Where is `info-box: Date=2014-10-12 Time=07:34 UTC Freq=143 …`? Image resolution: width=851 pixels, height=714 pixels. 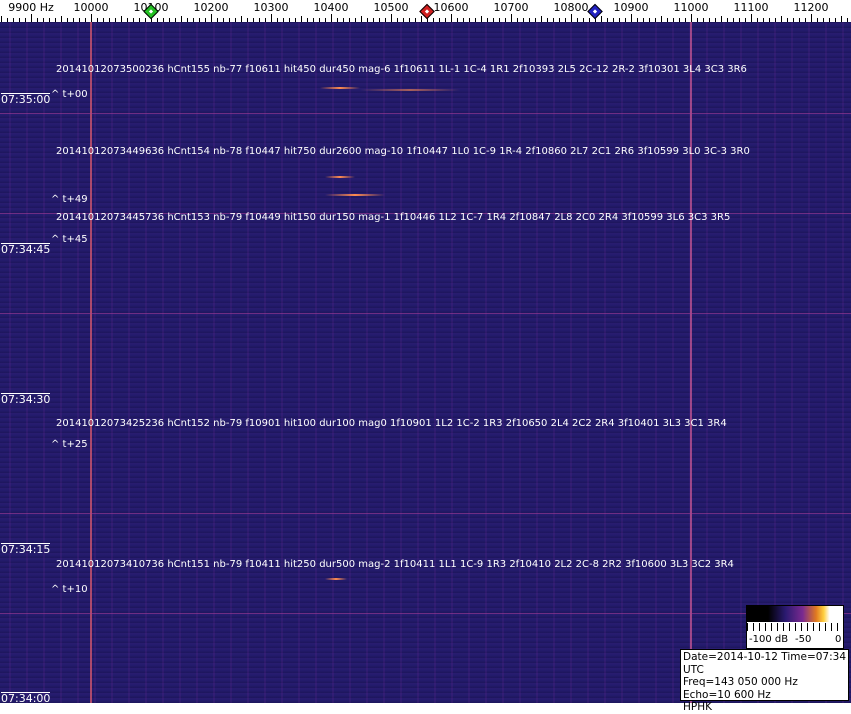 info-box: Date=2014-10-12 Time=07:34 UTC Freq=143 … is located at coordinates (764, 681).